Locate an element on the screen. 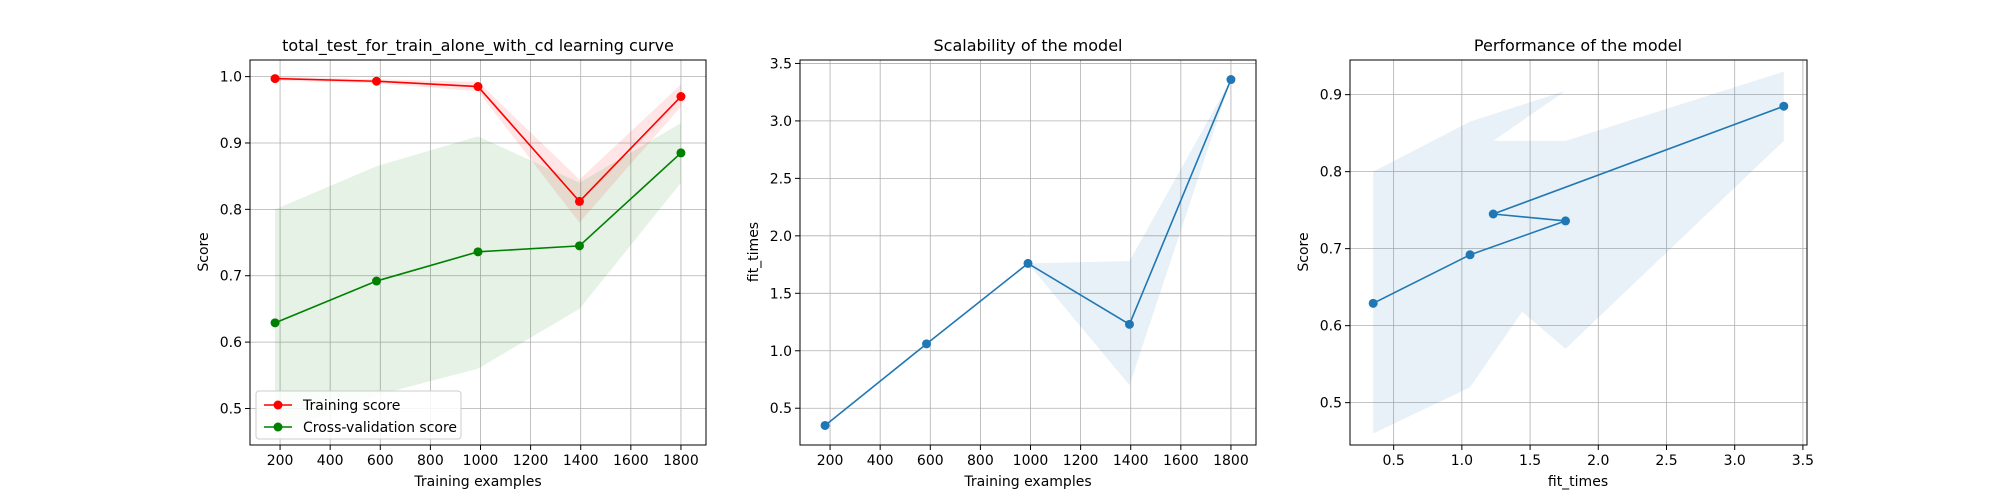 The width and height of the screenshot is (2000, 500). x-axis-label: fit_times is located at coordinates (1578, 482).